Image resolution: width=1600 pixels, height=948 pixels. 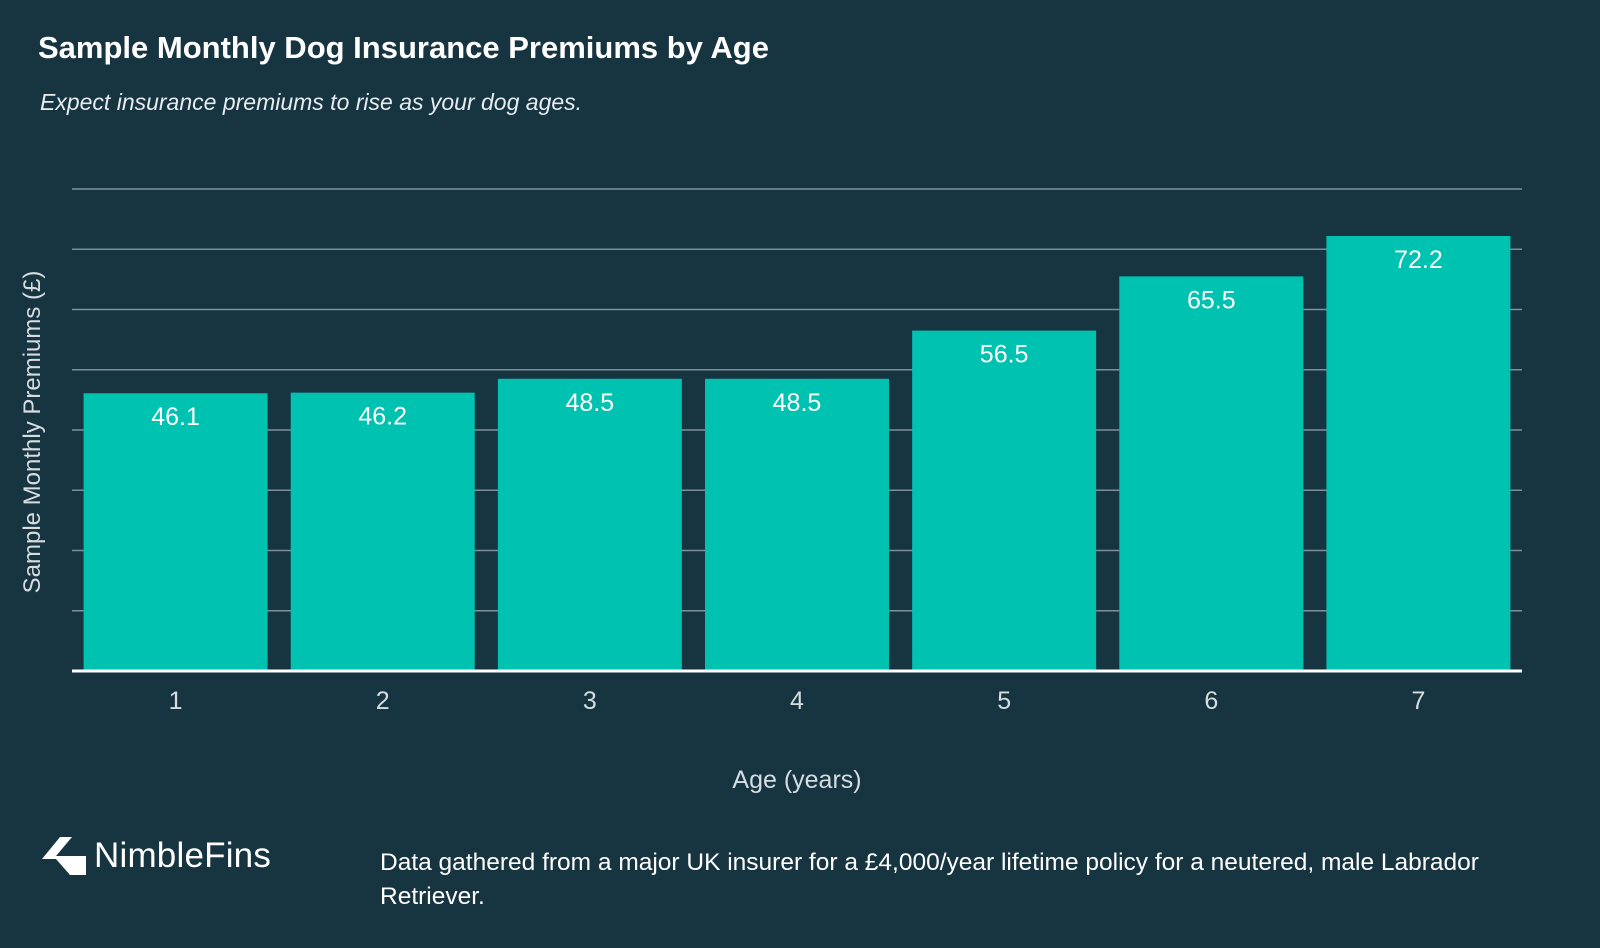 I want to click on x-tick-label: 7, so click(x=1418, y=701).